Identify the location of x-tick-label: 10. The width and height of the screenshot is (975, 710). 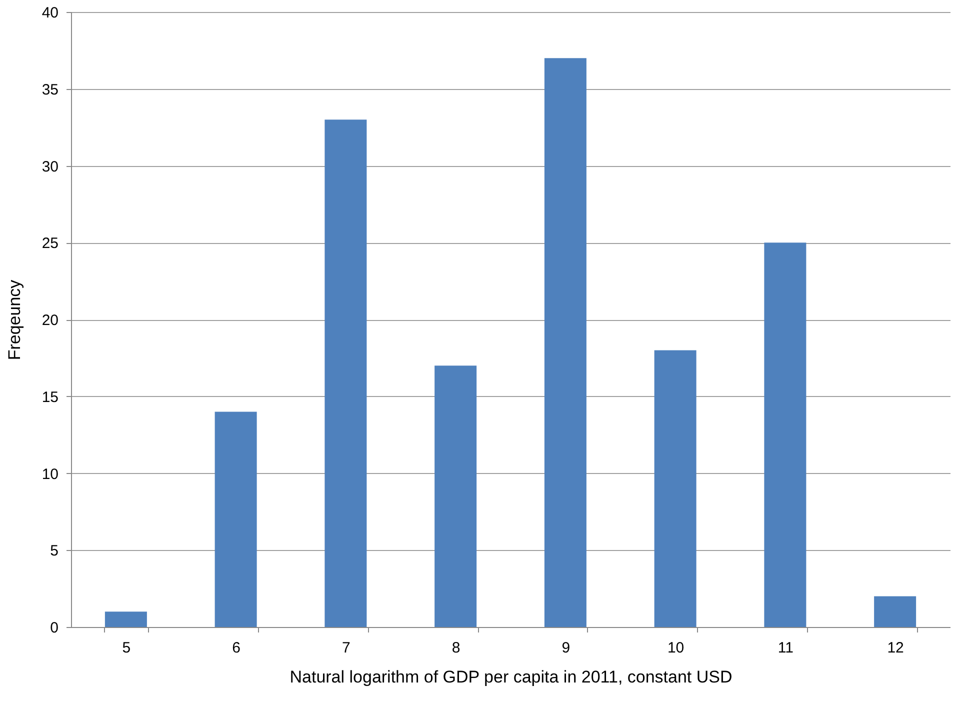
(675, 648).